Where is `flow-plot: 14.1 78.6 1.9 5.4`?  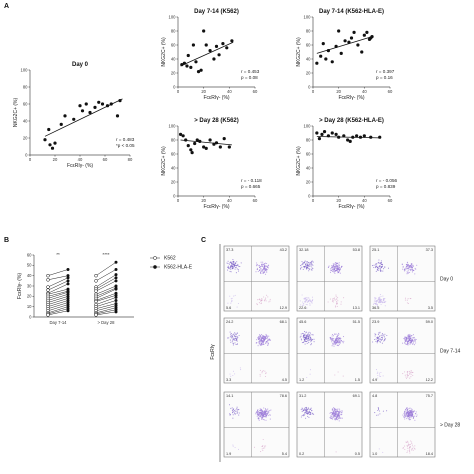 flow-plot: 14.1 78.6 1.9 5.4 is located at coordinates (256, 424).